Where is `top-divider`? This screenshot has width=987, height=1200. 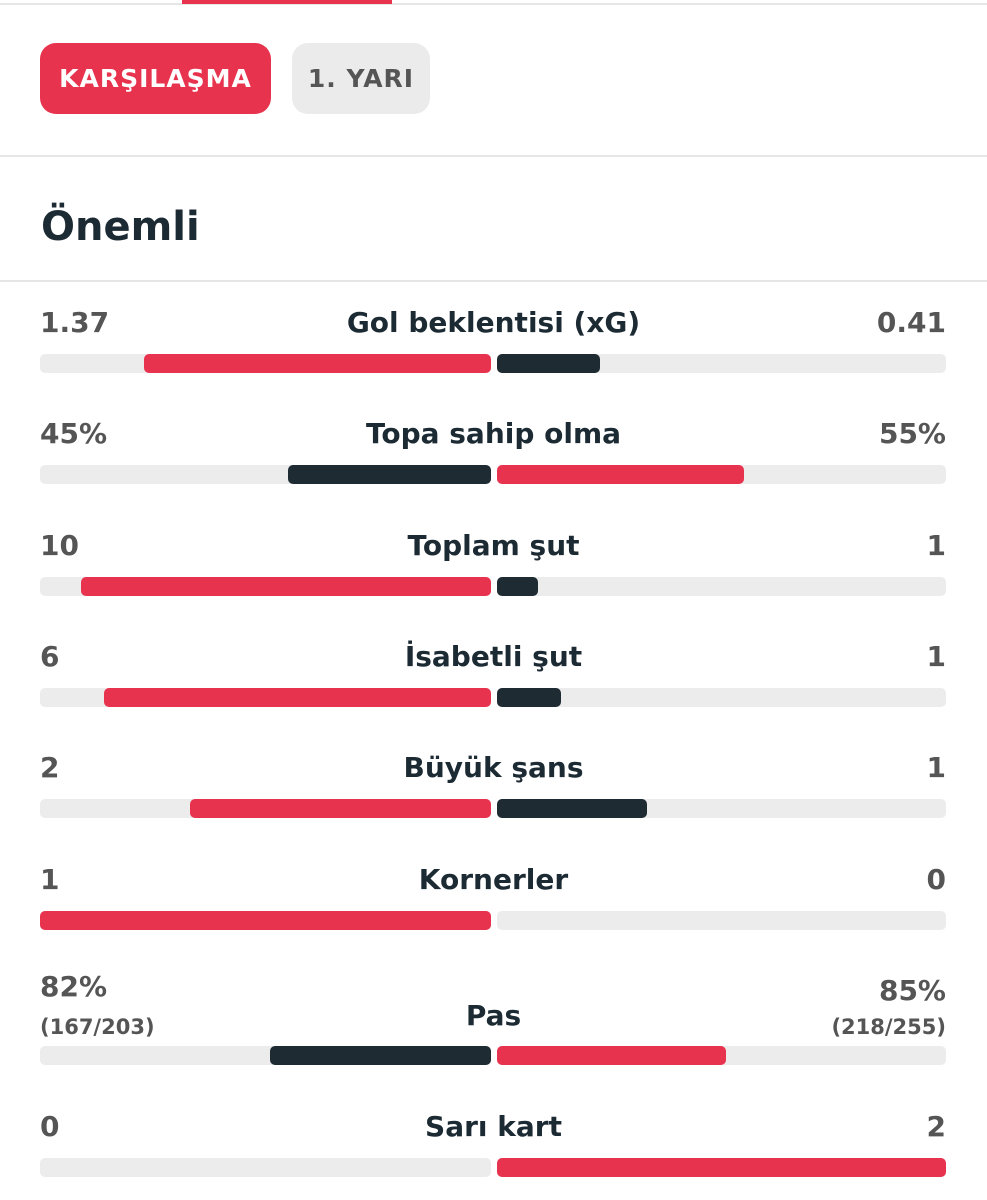 top-divider is located at coordinates (493, 4).